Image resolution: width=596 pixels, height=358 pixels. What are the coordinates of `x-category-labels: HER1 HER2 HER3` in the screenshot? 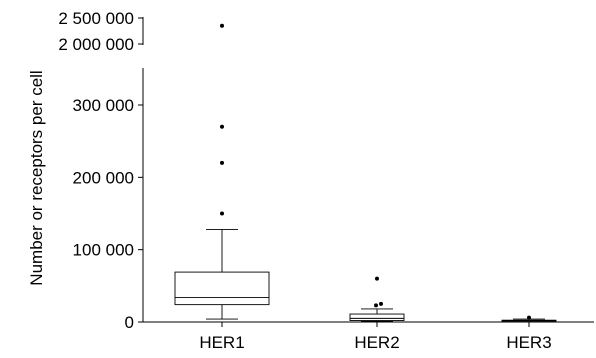 It's located at (375, 337).